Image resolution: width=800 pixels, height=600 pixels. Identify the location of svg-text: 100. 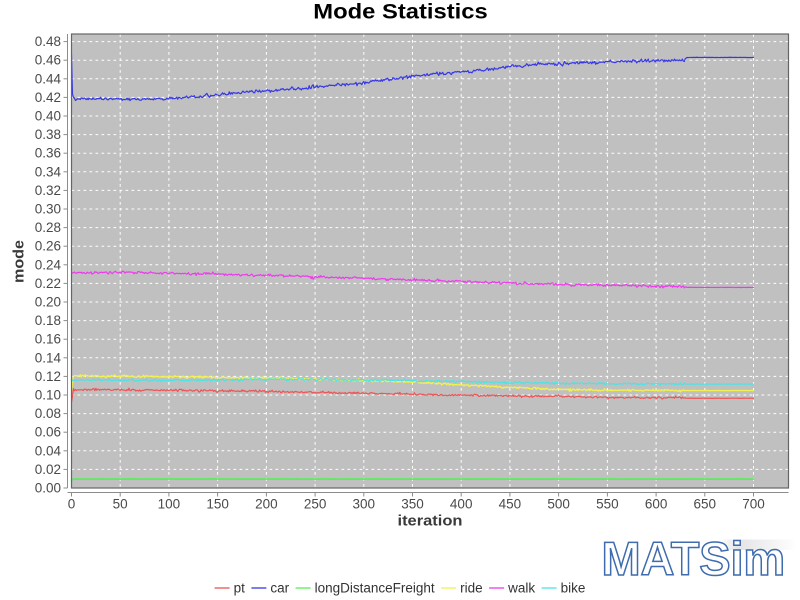
(169, 504).